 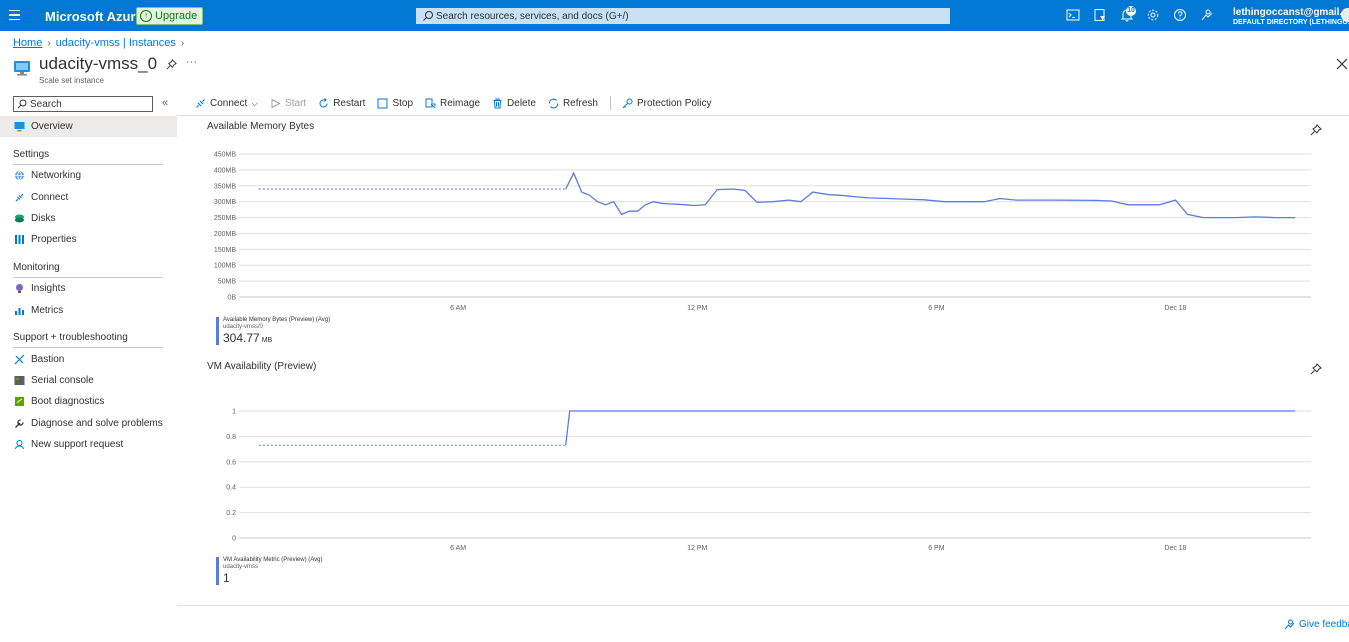 I want to click on collapse-sidebar-icon: «, so click(x=165, y=103).